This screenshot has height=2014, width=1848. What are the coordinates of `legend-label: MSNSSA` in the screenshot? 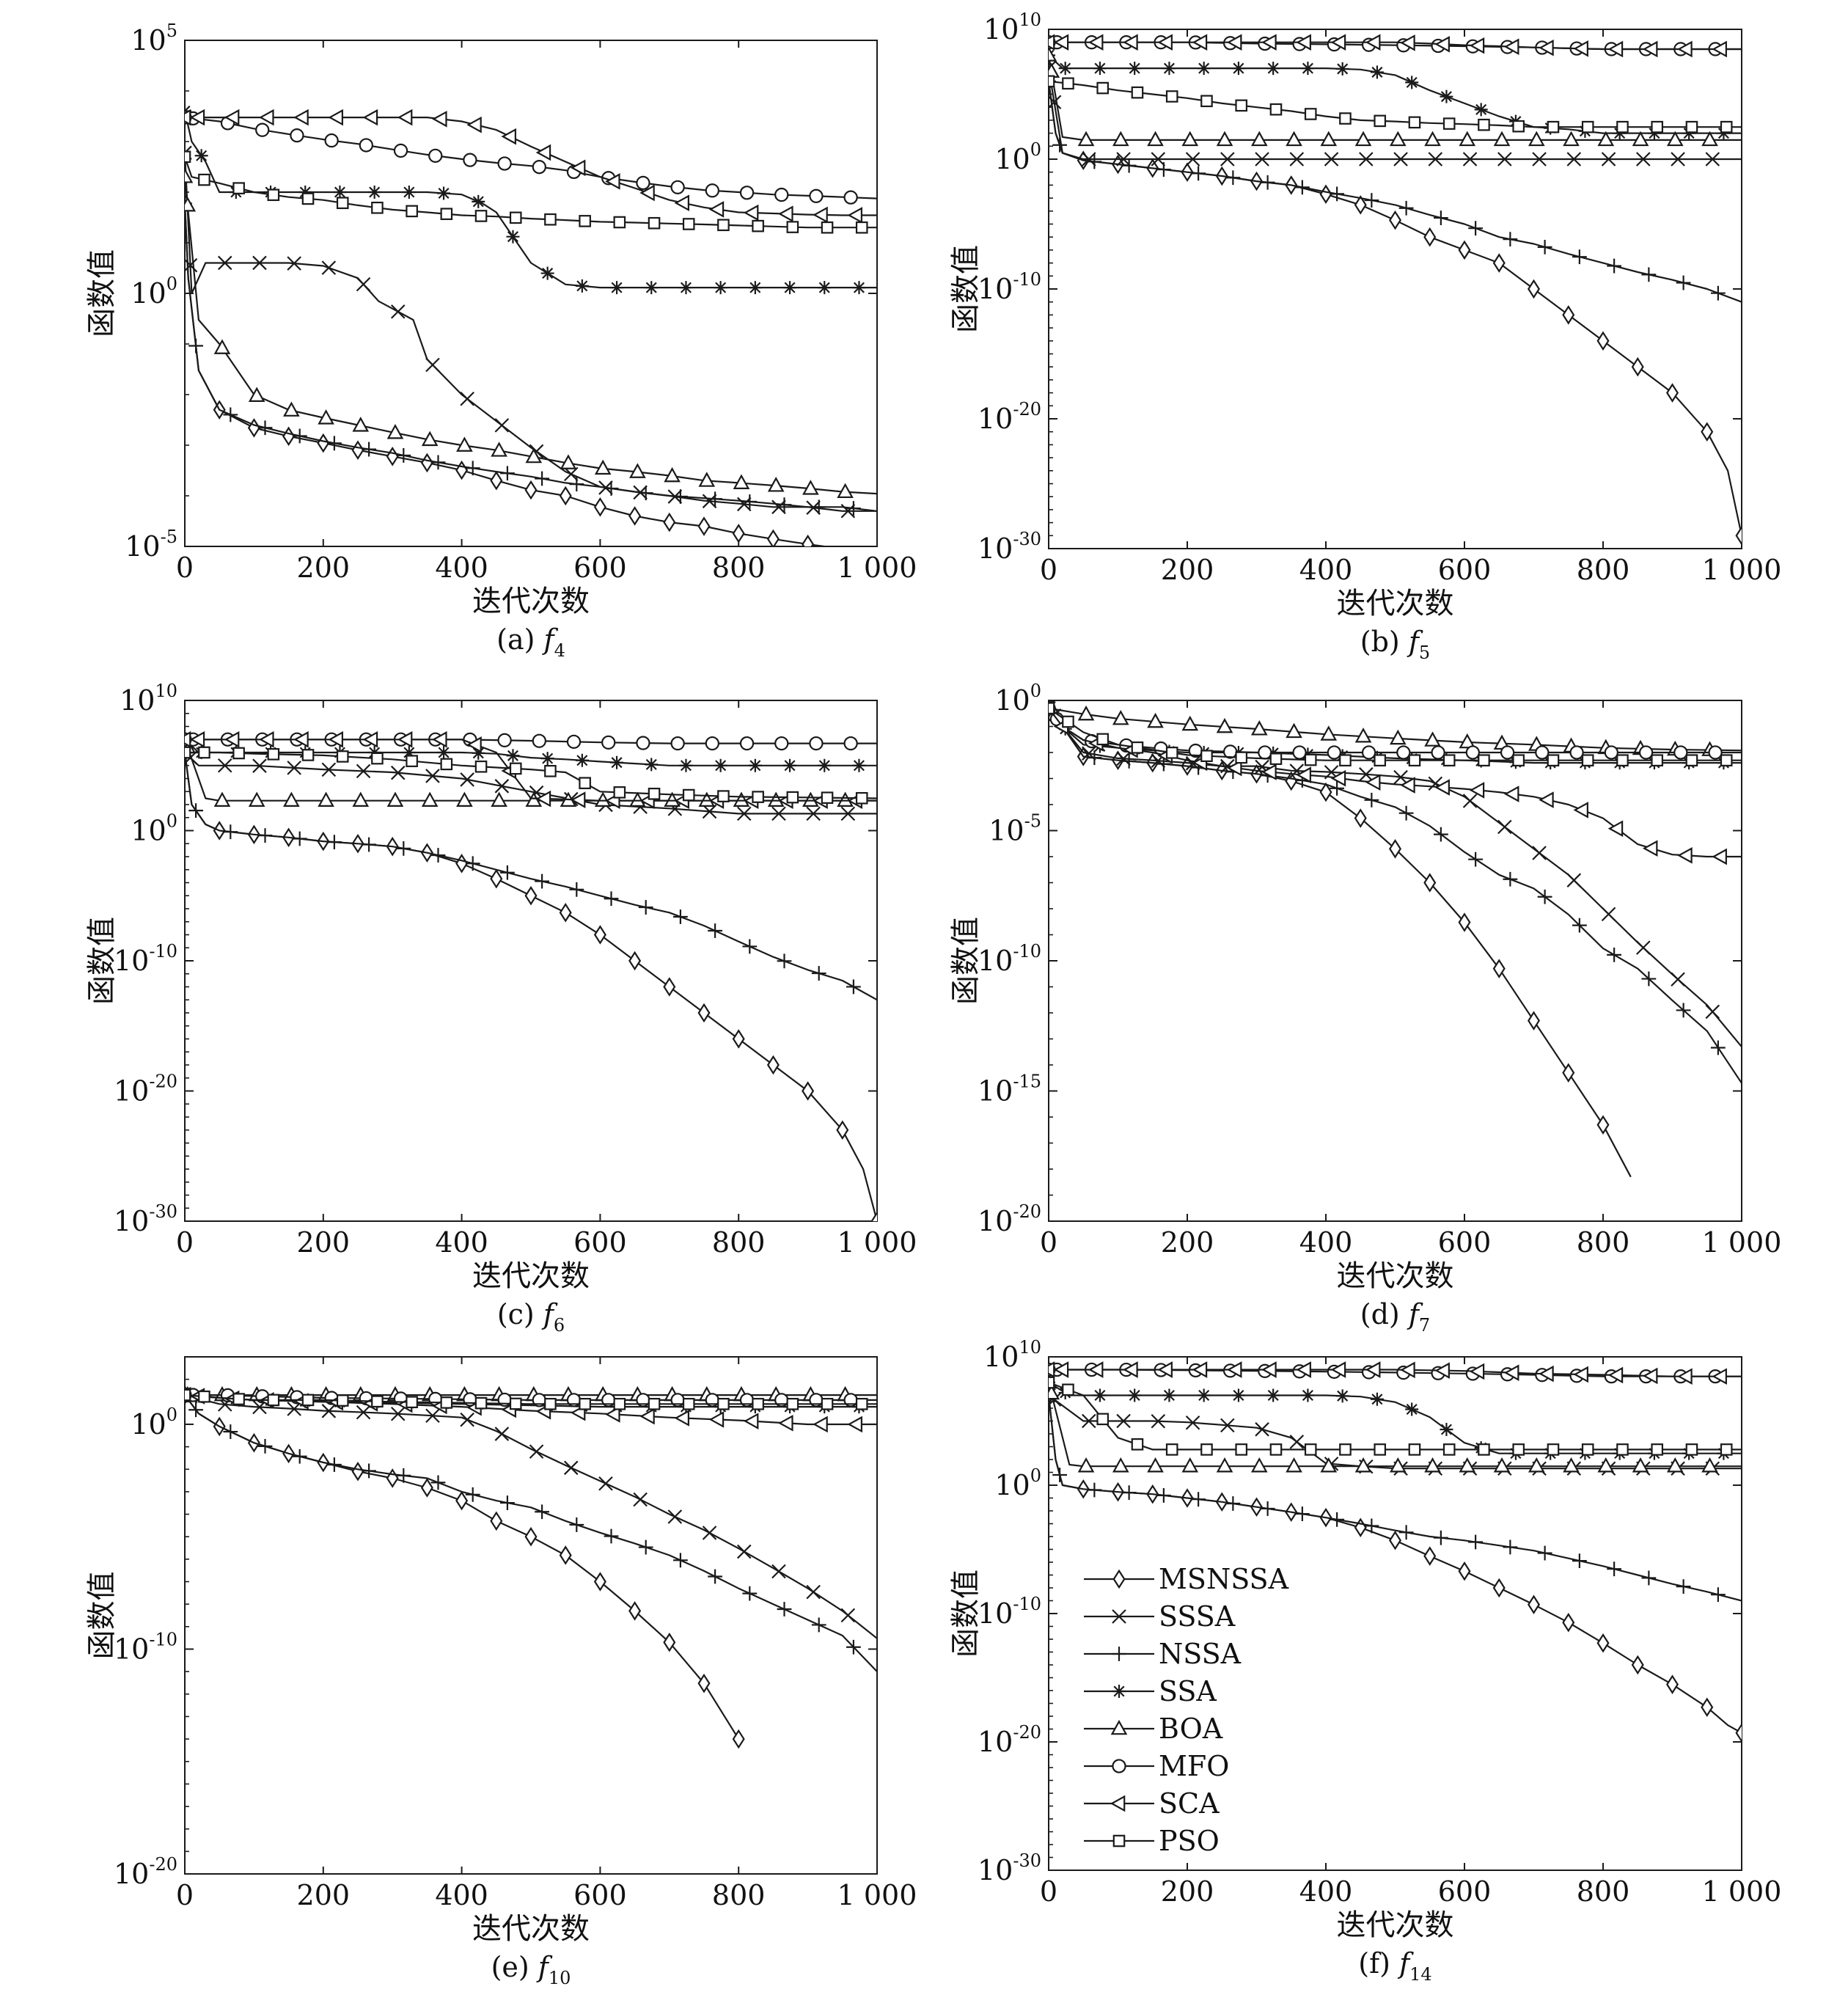 It's located at (1224, 1579).